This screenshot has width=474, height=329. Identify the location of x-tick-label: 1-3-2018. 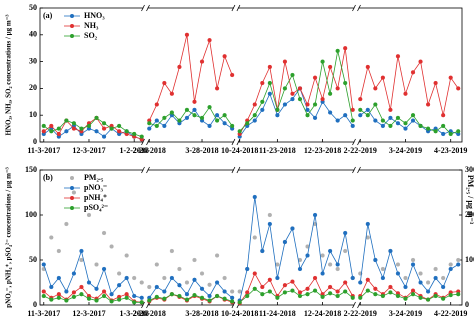
(134, 313).